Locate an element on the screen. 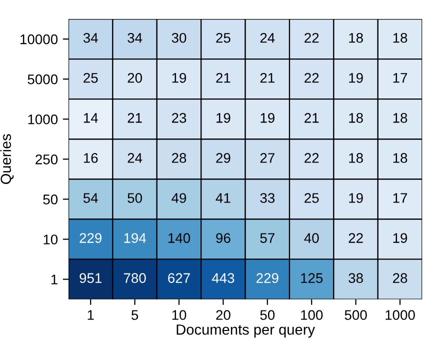 Image resolution: width=442 pixels, height=346 pixels. data-label: 951 is located at coordinates (91, 278).